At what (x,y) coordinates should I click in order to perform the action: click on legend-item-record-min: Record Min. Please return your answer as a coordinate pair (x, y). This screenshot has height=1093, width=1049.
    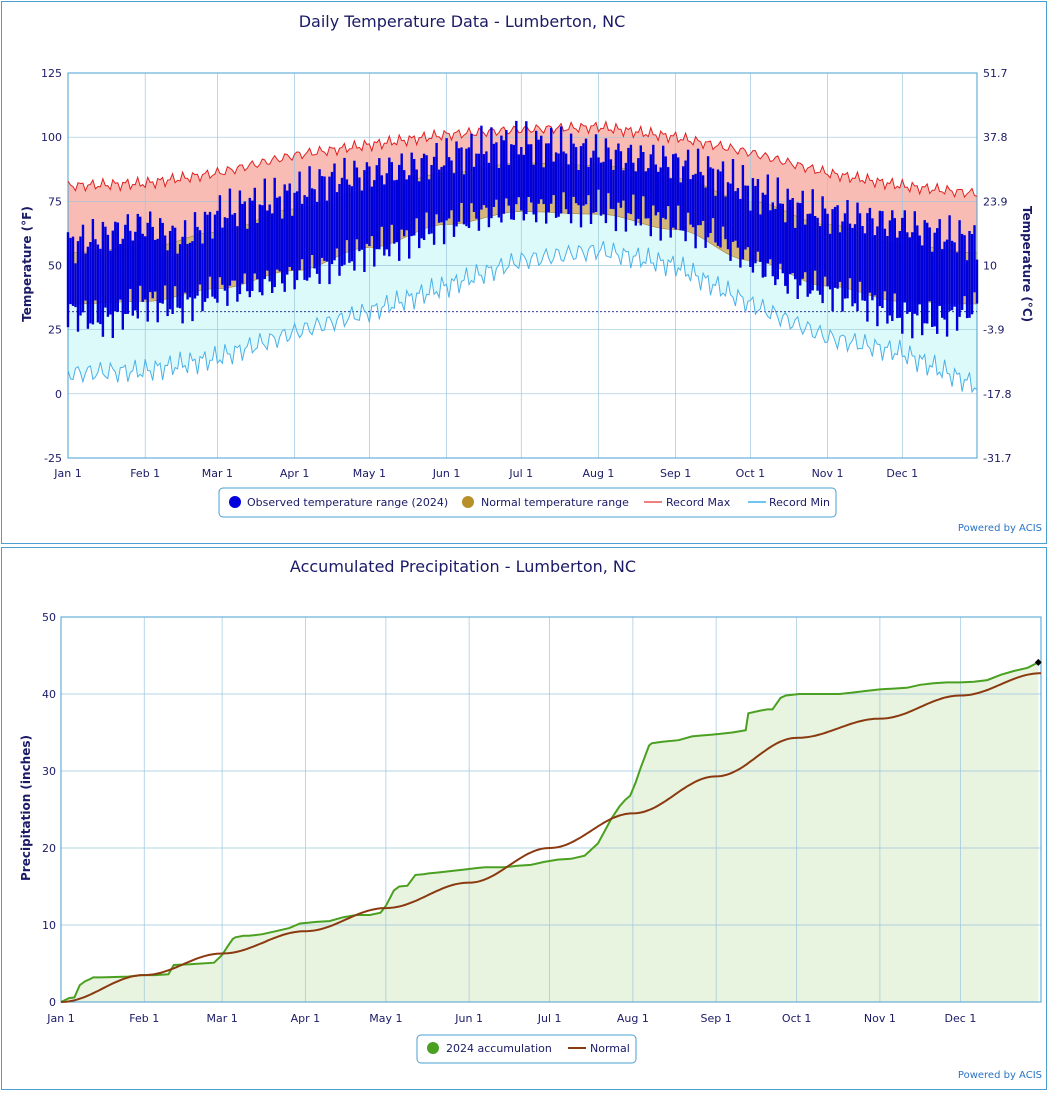
    Looking at the image, I should click on (789, 502).